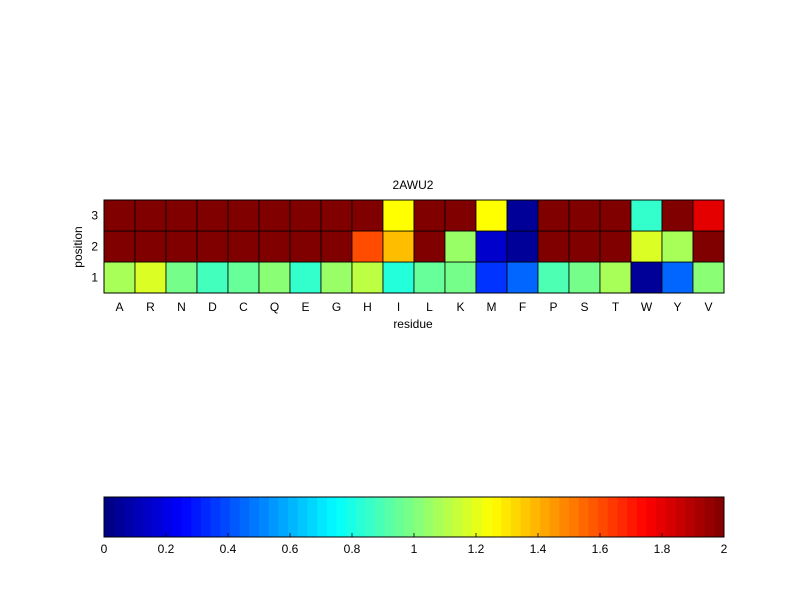  I want to click on x-tick-label: P, so click(553, 307).